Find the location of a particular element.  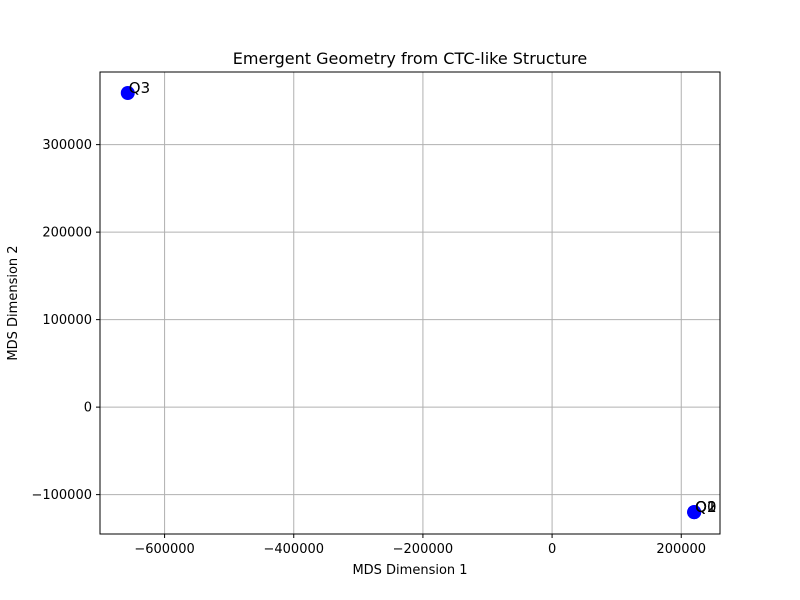

x-tick-label: −200000 is located at coordinates (423, 549).